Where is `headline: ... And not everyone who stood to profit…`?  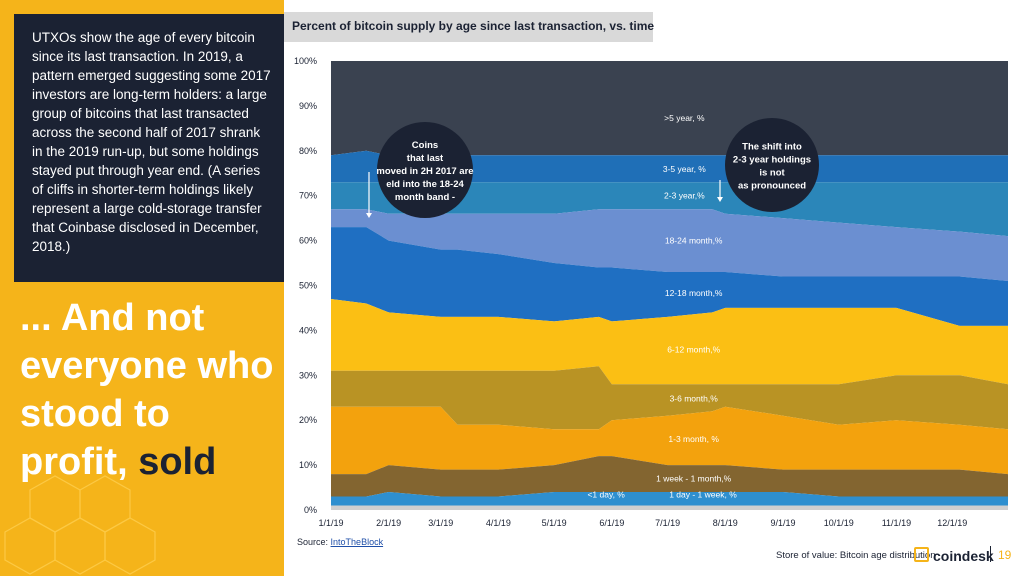
headline: ... And not everyone who stood to profit… is located at coordinates (150, 390).